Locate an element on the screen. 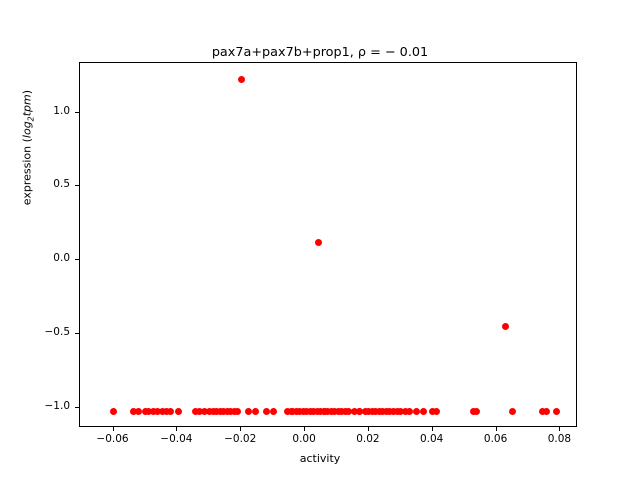 This screenshot has width=640, height=480. y-axis-label-math-sub: 2 is located at coordinates (31, 119).